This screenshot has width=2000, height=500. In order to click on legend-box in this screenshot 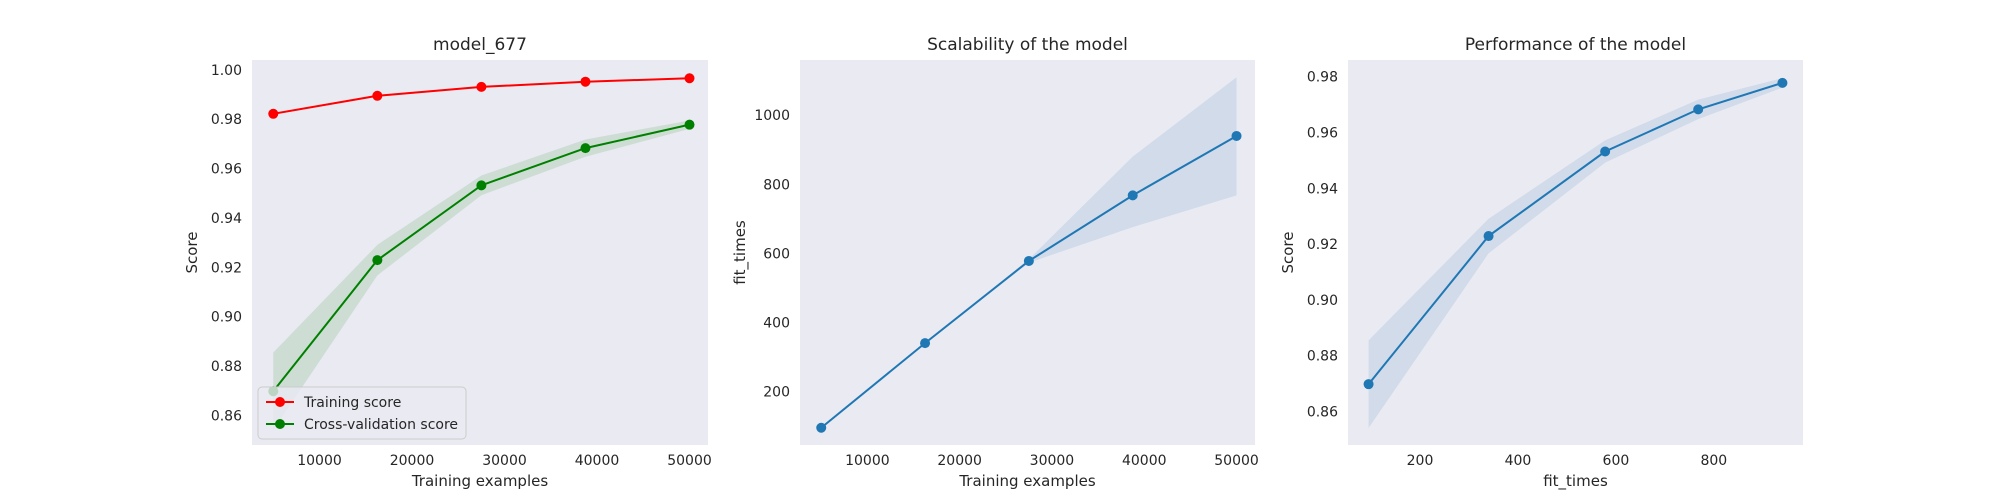, I will do `click(362, 413)`.